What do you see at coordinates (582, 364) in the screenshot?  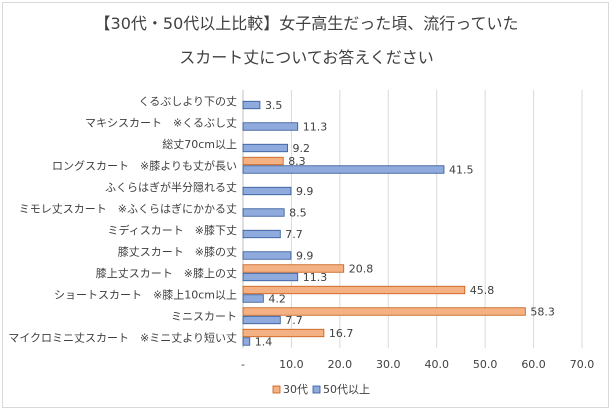 I see `x-tick-label: 70.0` at bounding box center [582, 364].